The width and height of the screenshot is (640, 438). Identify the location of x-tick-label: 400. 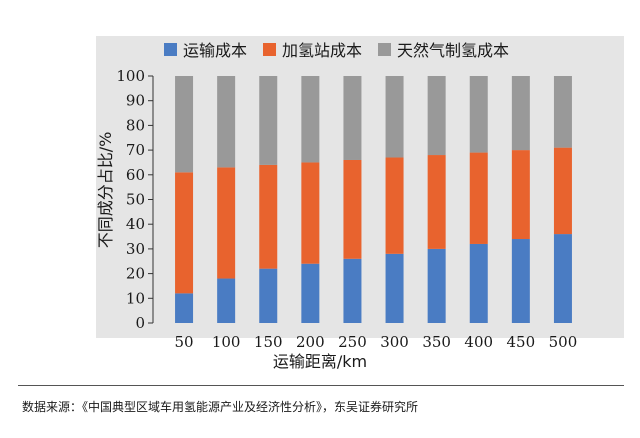
(478, 342).